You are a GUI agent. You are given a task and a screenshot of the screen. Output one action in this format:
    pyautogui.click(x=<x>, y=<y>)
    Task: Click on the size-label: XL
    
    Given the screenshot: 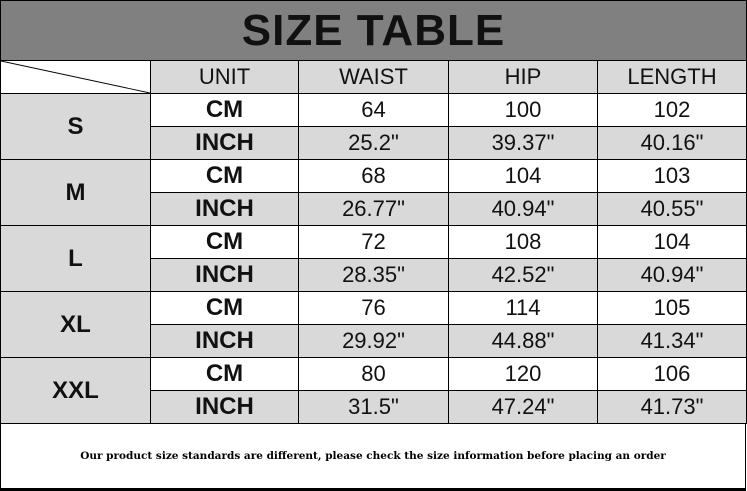 What is the action you would take?
    pyautogui.click(x=75, y=324)
    